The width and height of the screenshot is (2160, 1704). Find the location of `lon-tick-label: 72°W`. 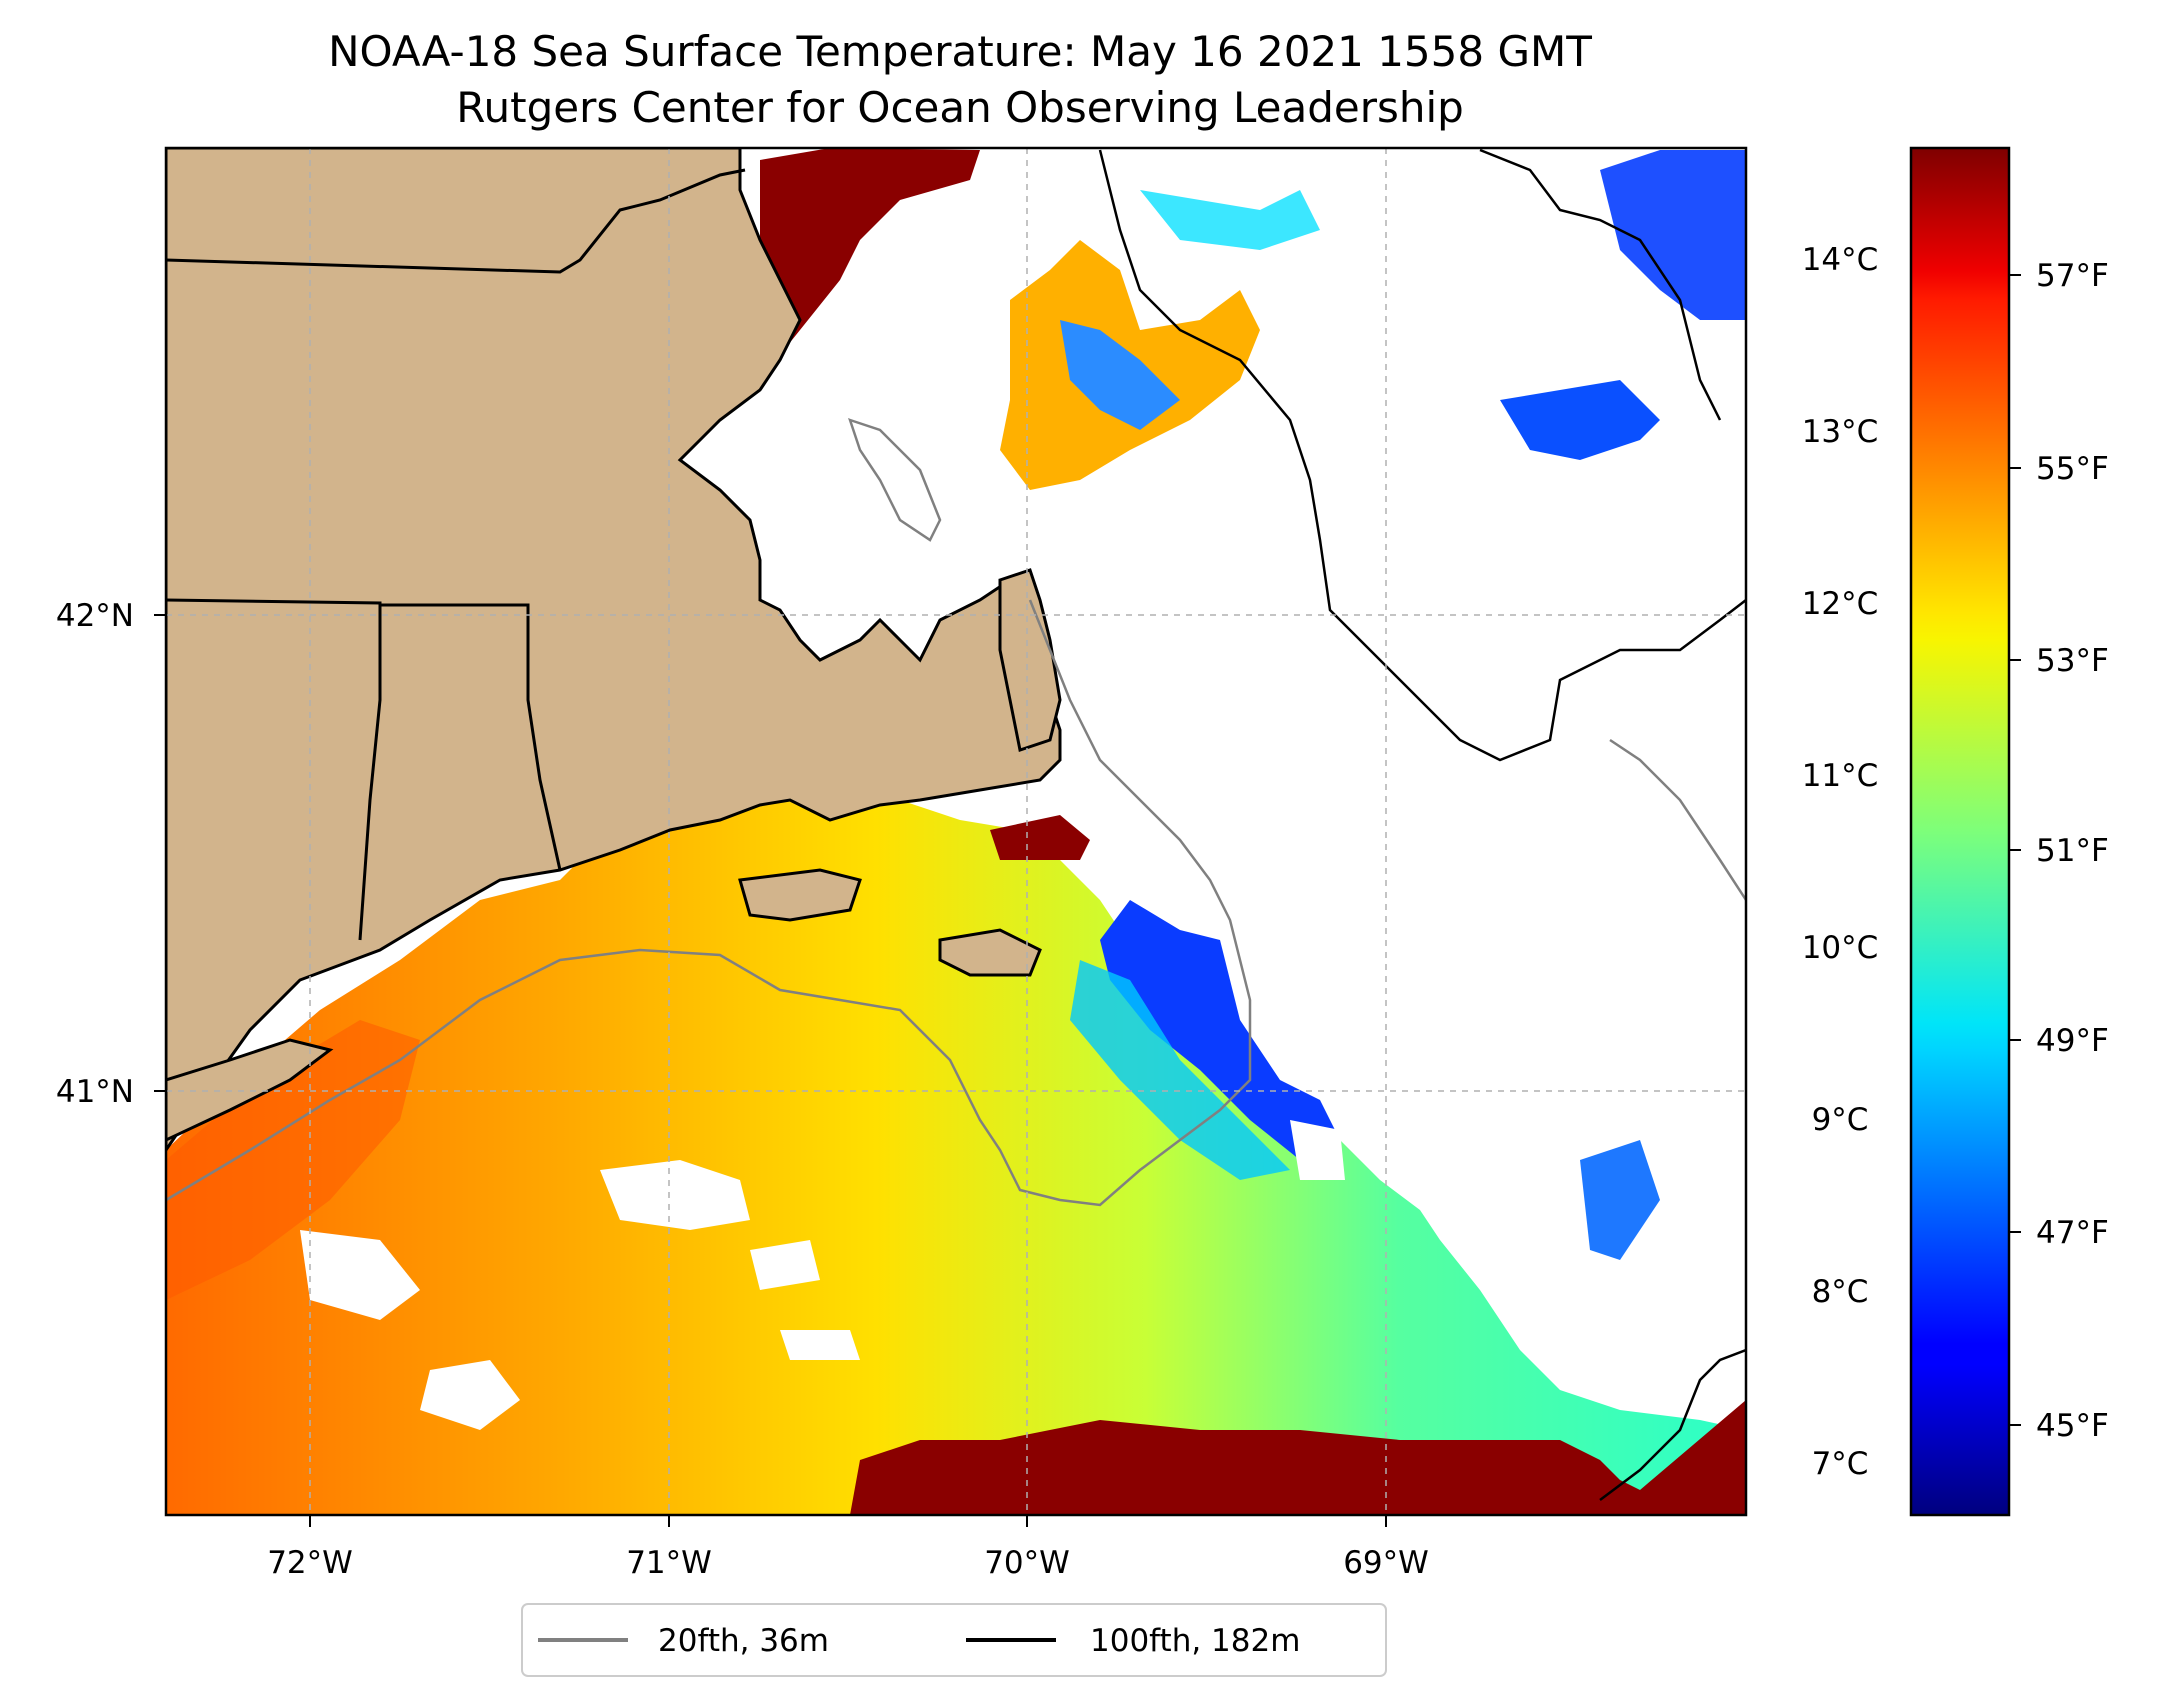

lon-tick-label: 72°W is located at coordinates (310, 1563).